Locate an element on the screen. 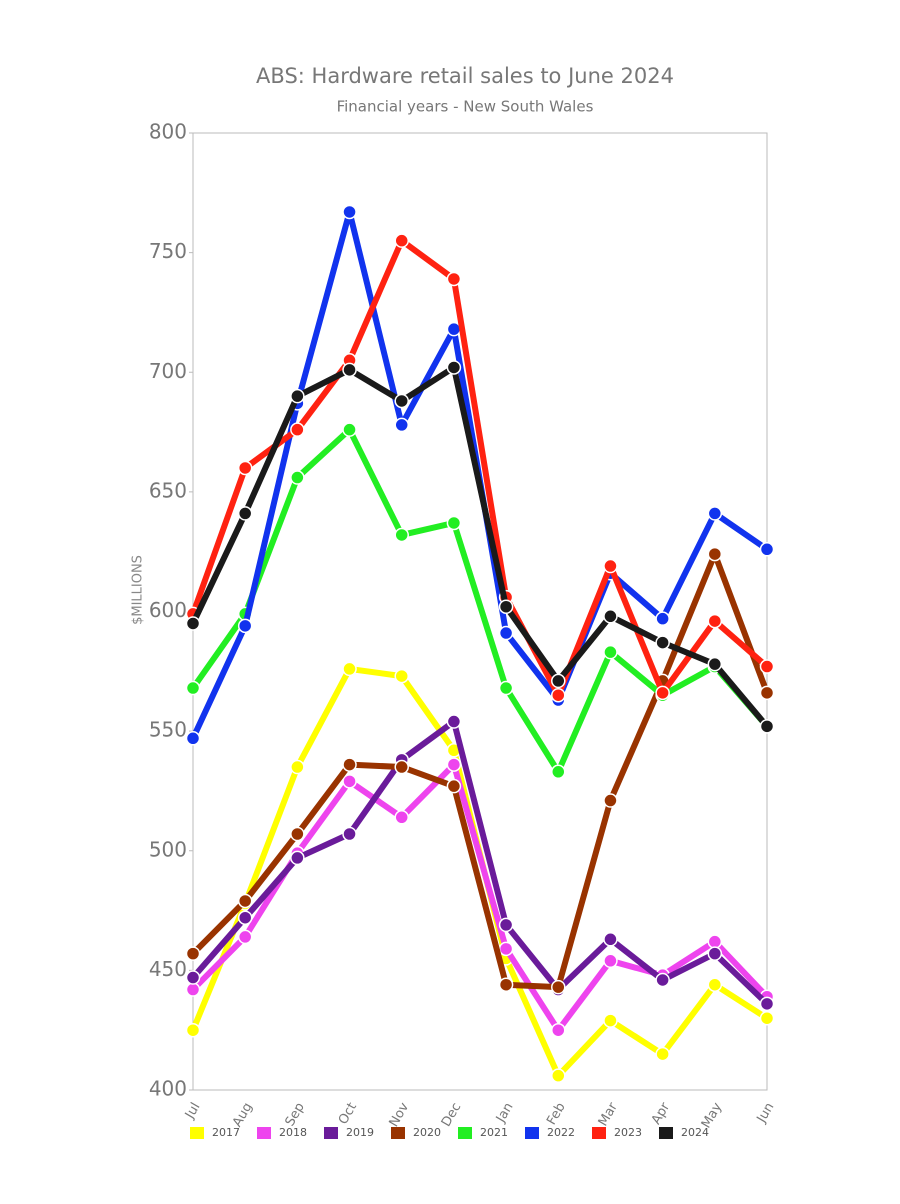 The image size is (900, 1204). y-tick-label: 400 is located at coordinates (168, 1089).